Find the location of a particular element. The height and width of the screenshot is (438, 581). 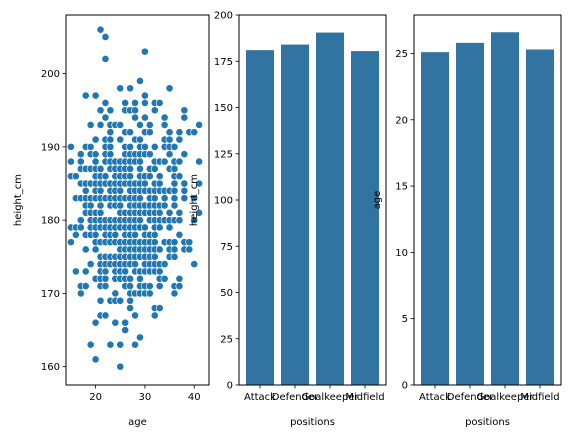

y-tick-label: 25 is located at coordinates (226, 339).